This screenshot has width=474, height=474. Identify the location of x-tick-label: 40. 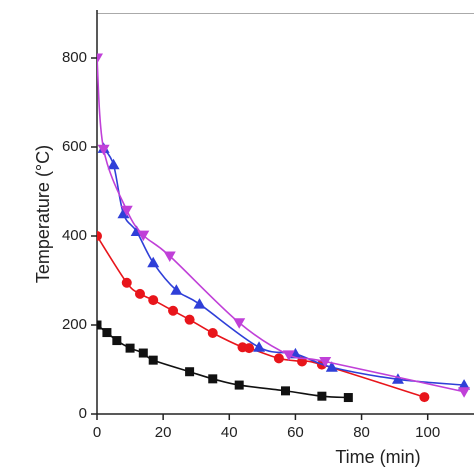
(229, 432).